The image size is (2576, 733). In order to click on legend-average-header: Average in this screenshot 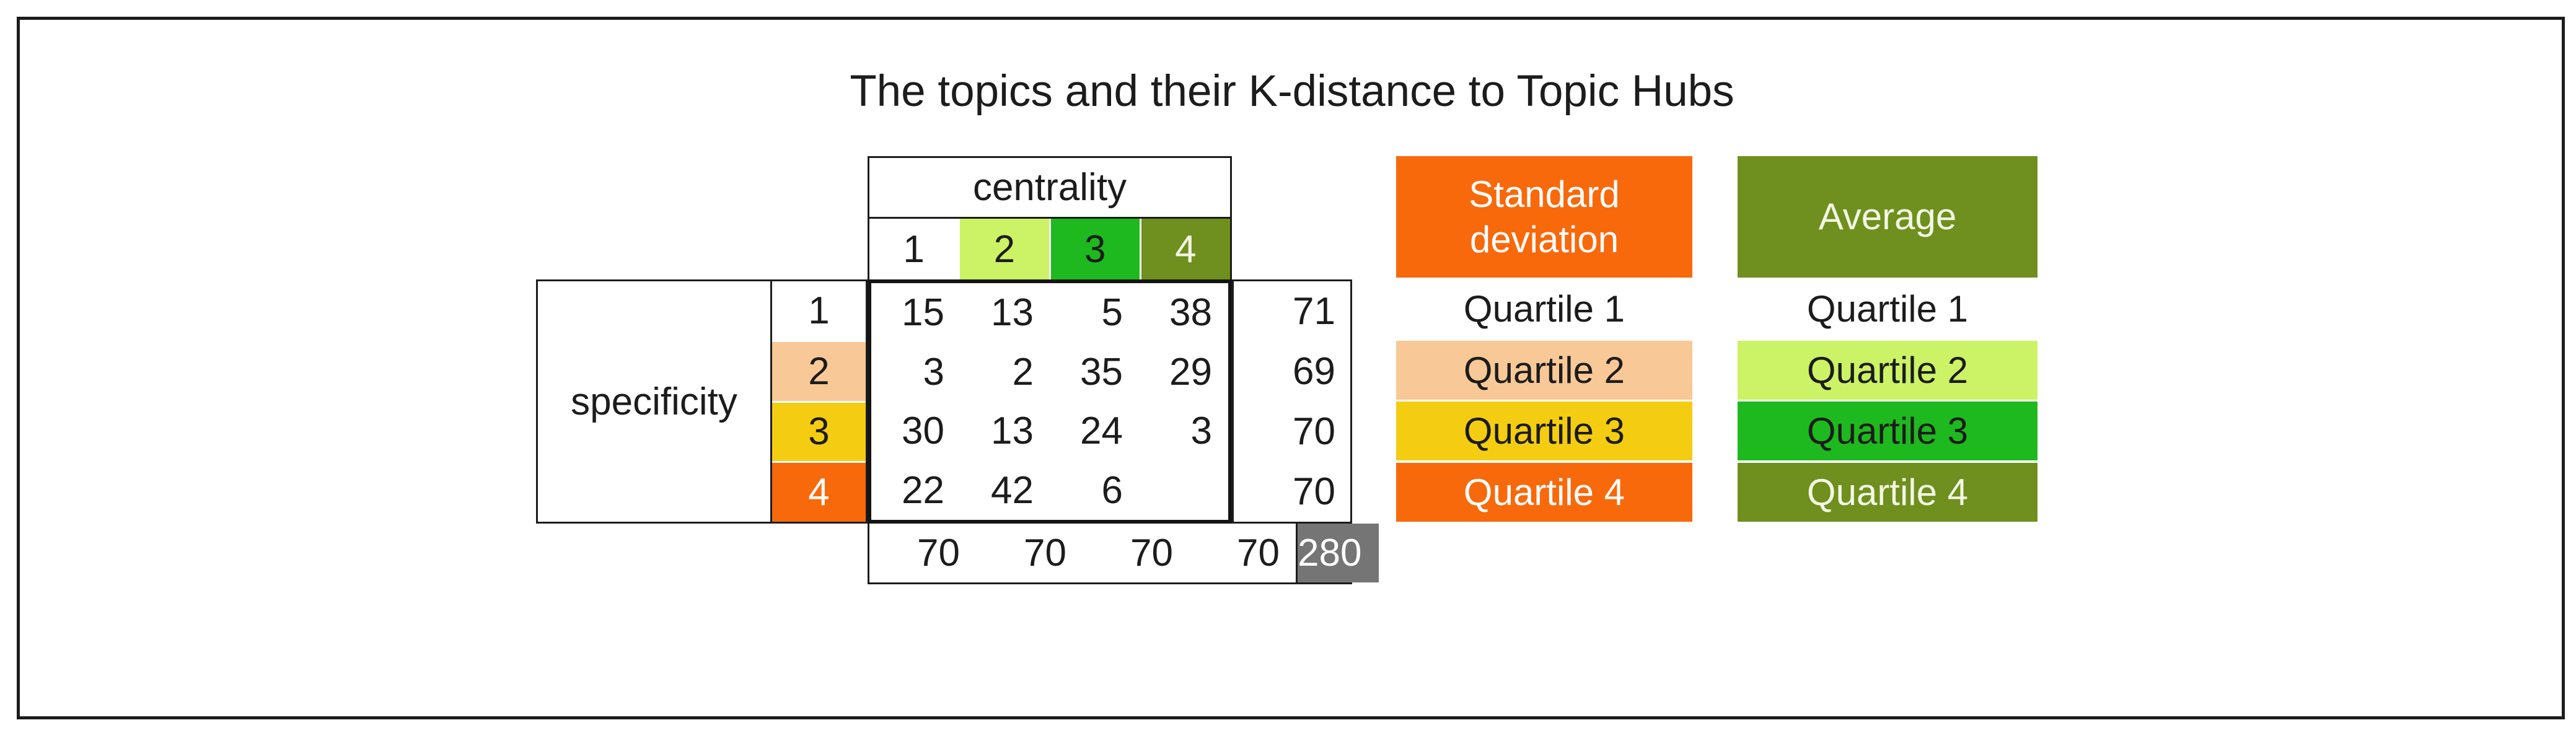, I will do `click(1888, 217)`.